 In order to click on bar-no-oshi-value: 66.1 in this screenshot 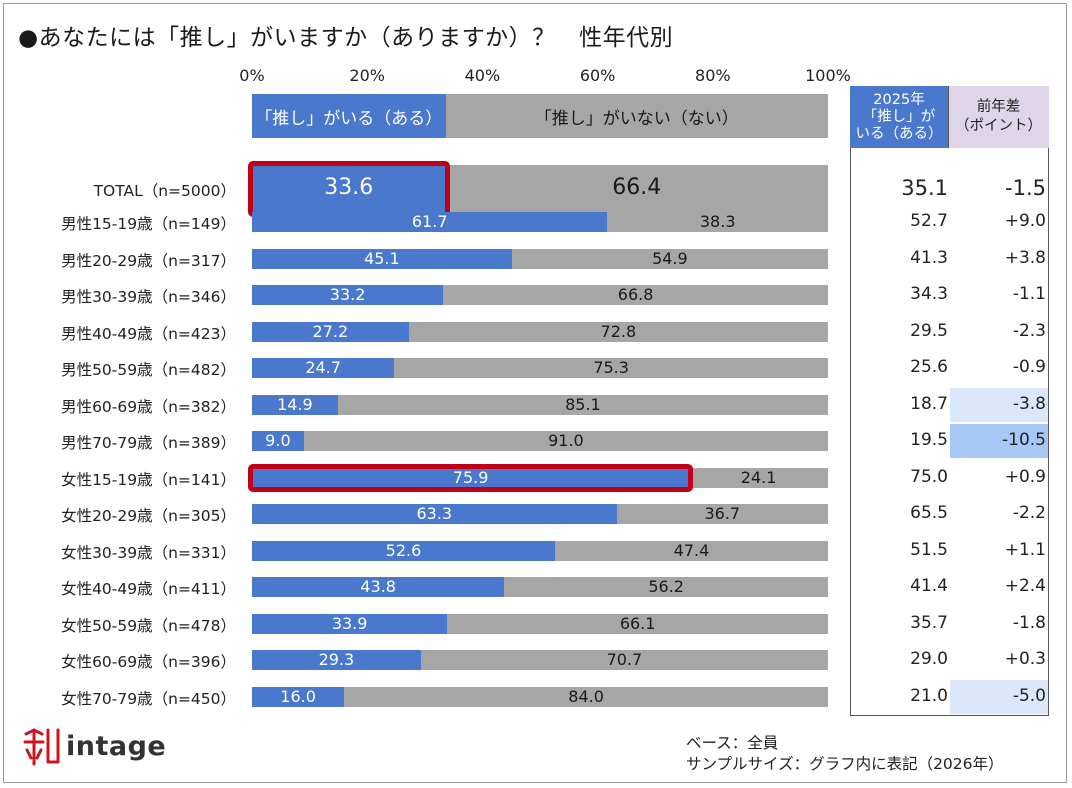, I will do `click(637, 623)`.